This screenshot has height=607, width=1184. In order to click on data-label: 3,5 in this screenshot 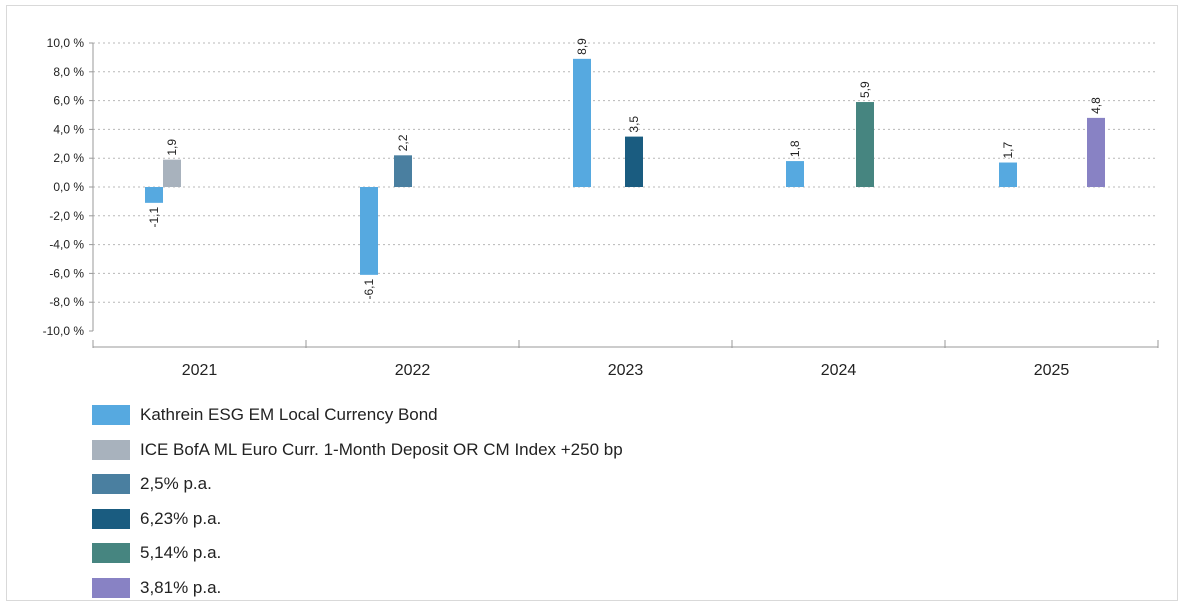, I will do `click(634, 124)`.